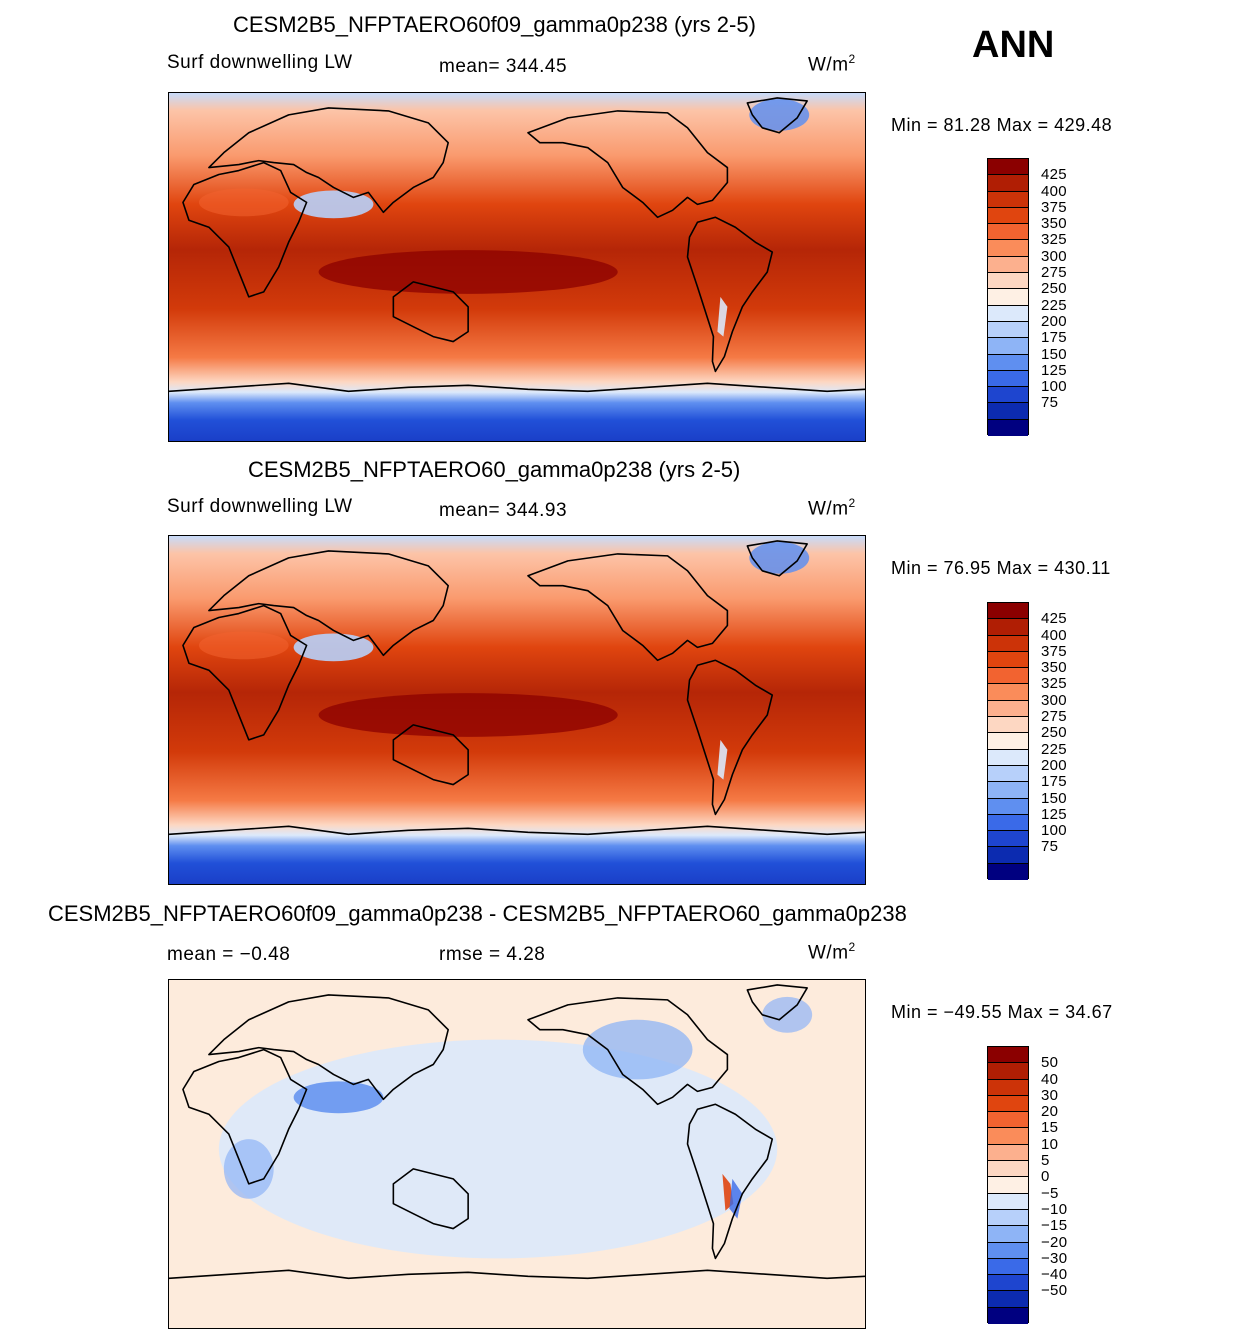 The image size is (1256, 1342). I want to click on colorbar-tick-label: 0, so click(1045, 1177).